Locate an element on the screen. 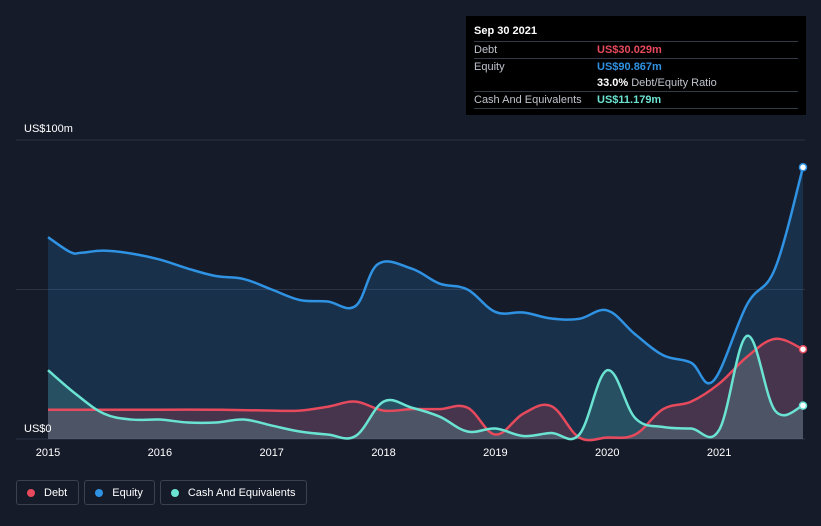  debt-dot-icon is located at coordinates (31, 492).